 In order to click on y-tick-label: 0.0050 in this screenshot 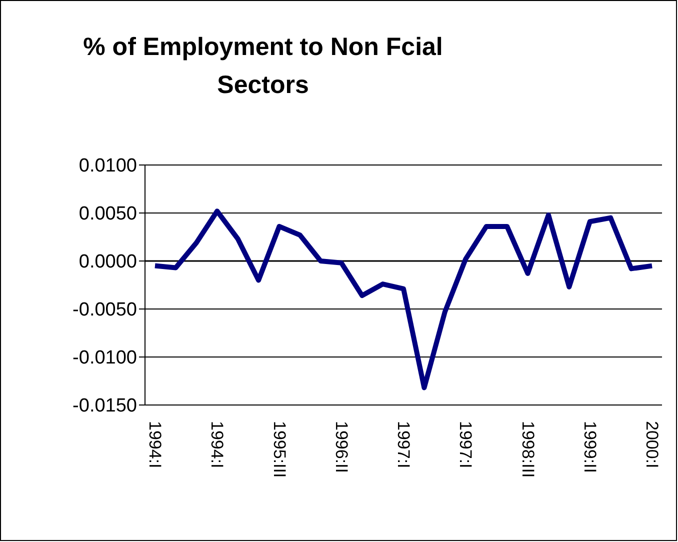, I will do `click(107, 214)`.